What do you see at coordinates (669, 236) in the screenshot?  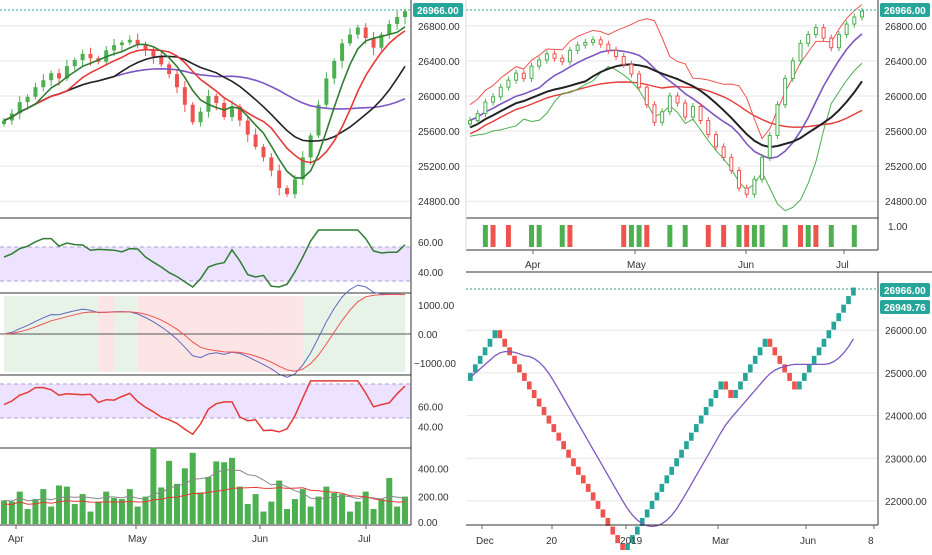 I see `right-top-signal-pane` at bounding box center [669, 236].